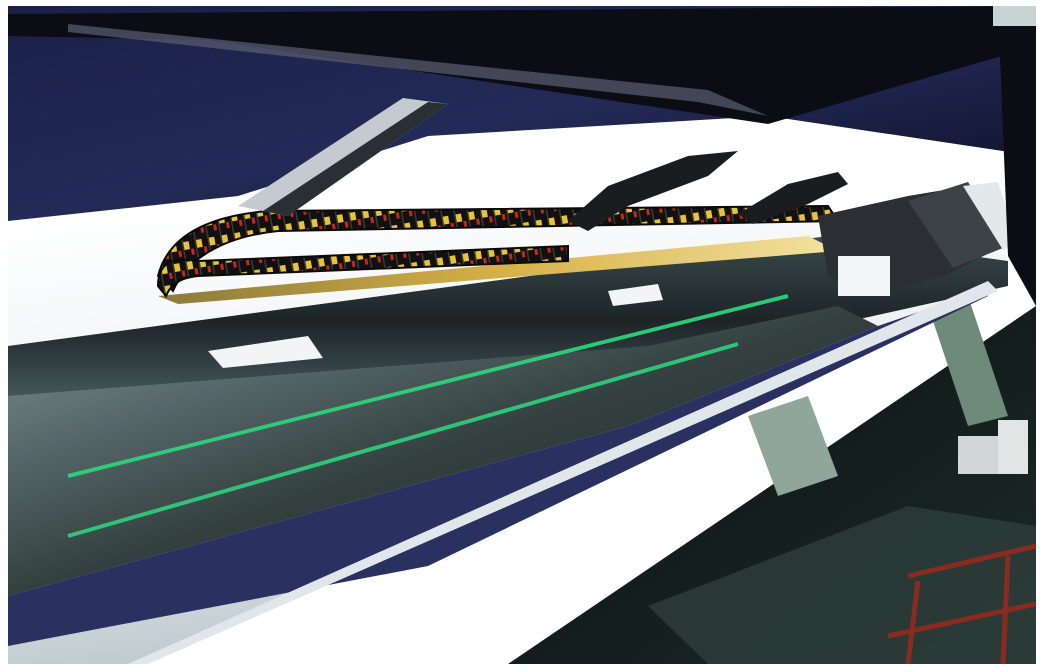  I want to click on background-post, so click(968, 361).